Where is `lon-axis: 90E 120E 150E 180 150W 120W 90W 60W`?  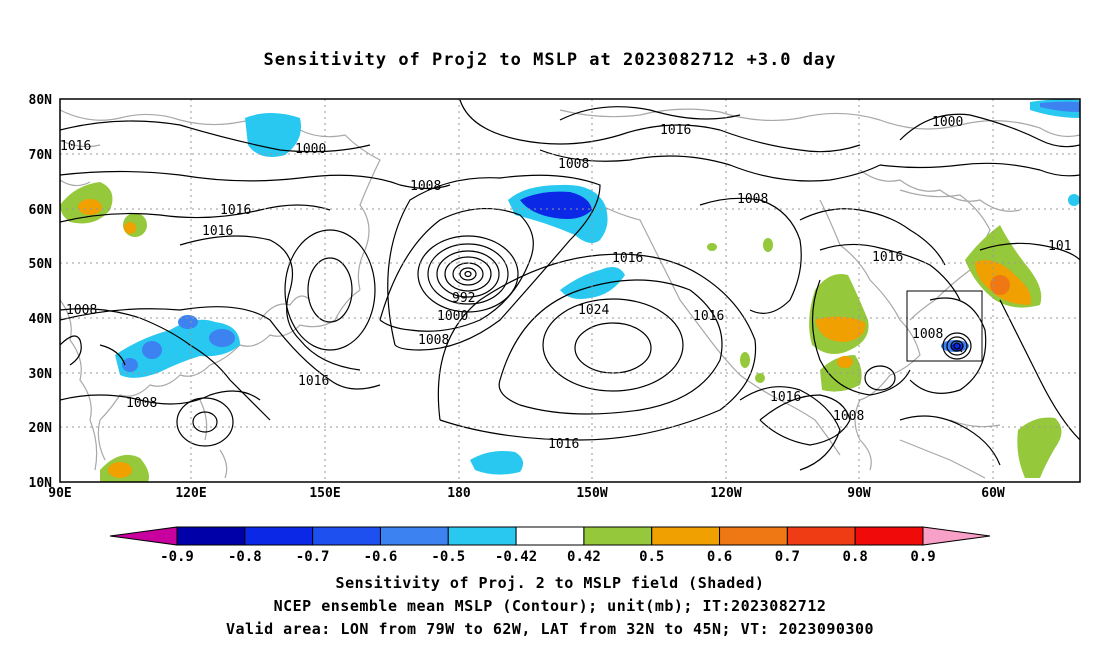 lon-axis: 90E 120E 150E 180 150W 120W 90W 60W is located at coordinates (526, 493).